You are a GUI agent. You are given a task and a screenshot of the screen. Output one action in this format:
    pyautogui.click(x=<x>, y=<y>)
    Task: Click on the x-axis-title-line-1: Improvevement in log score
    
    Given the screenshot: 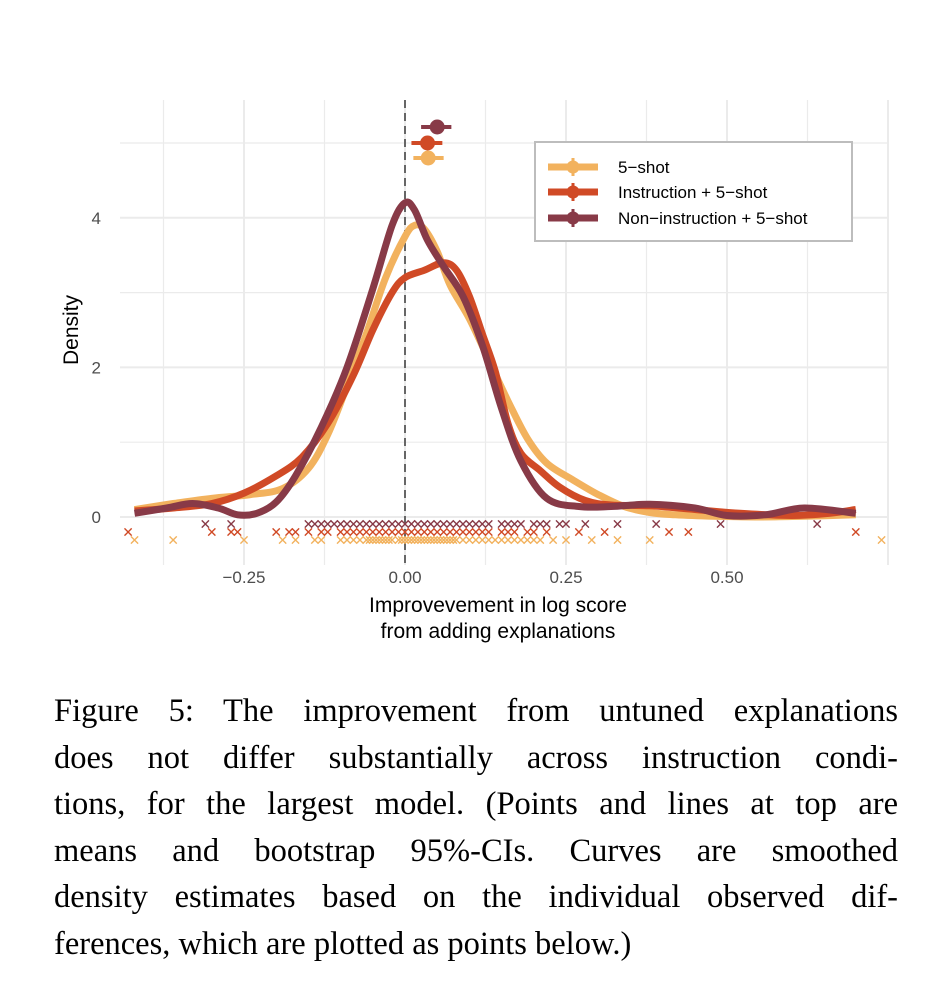 What is the action you would take?
    pyautogui.click(x=498, y=605)
    